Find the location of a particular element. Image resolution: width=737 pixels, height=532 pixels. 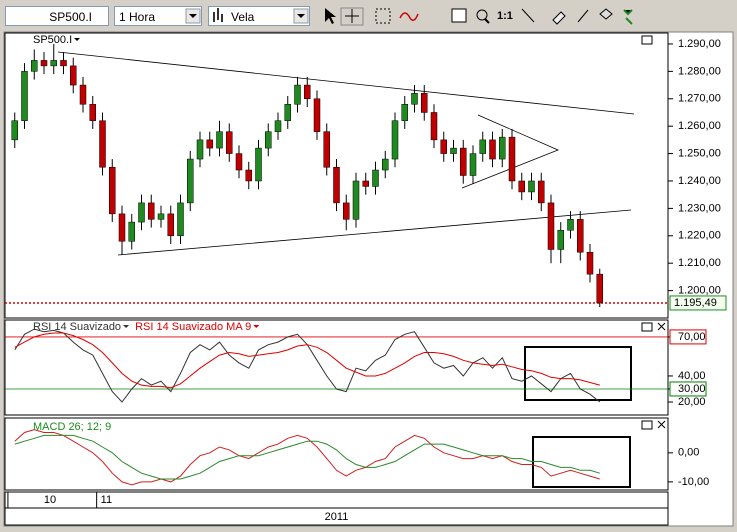

y-tick-label: 1.260,00 is located at coordinates (699, 126).